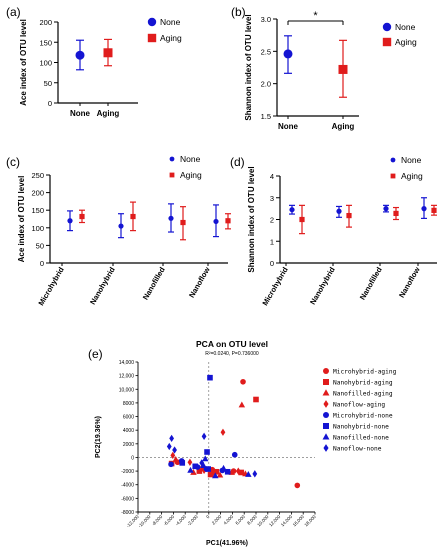 The width and height of the screenshot is (437, 550). I want to click on data-point-nanofilled-aging, so click(242, 404).